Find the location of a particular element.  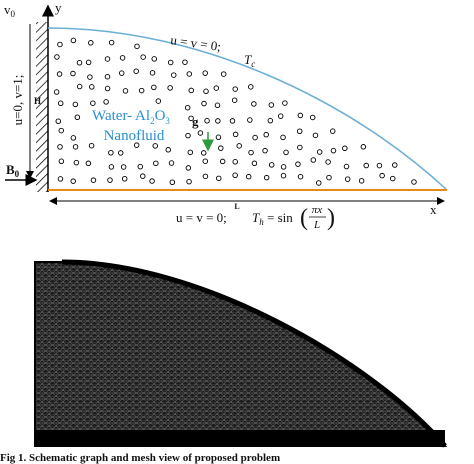

bottom-bc: u = v = 0; is located at coordinates (201, 217).